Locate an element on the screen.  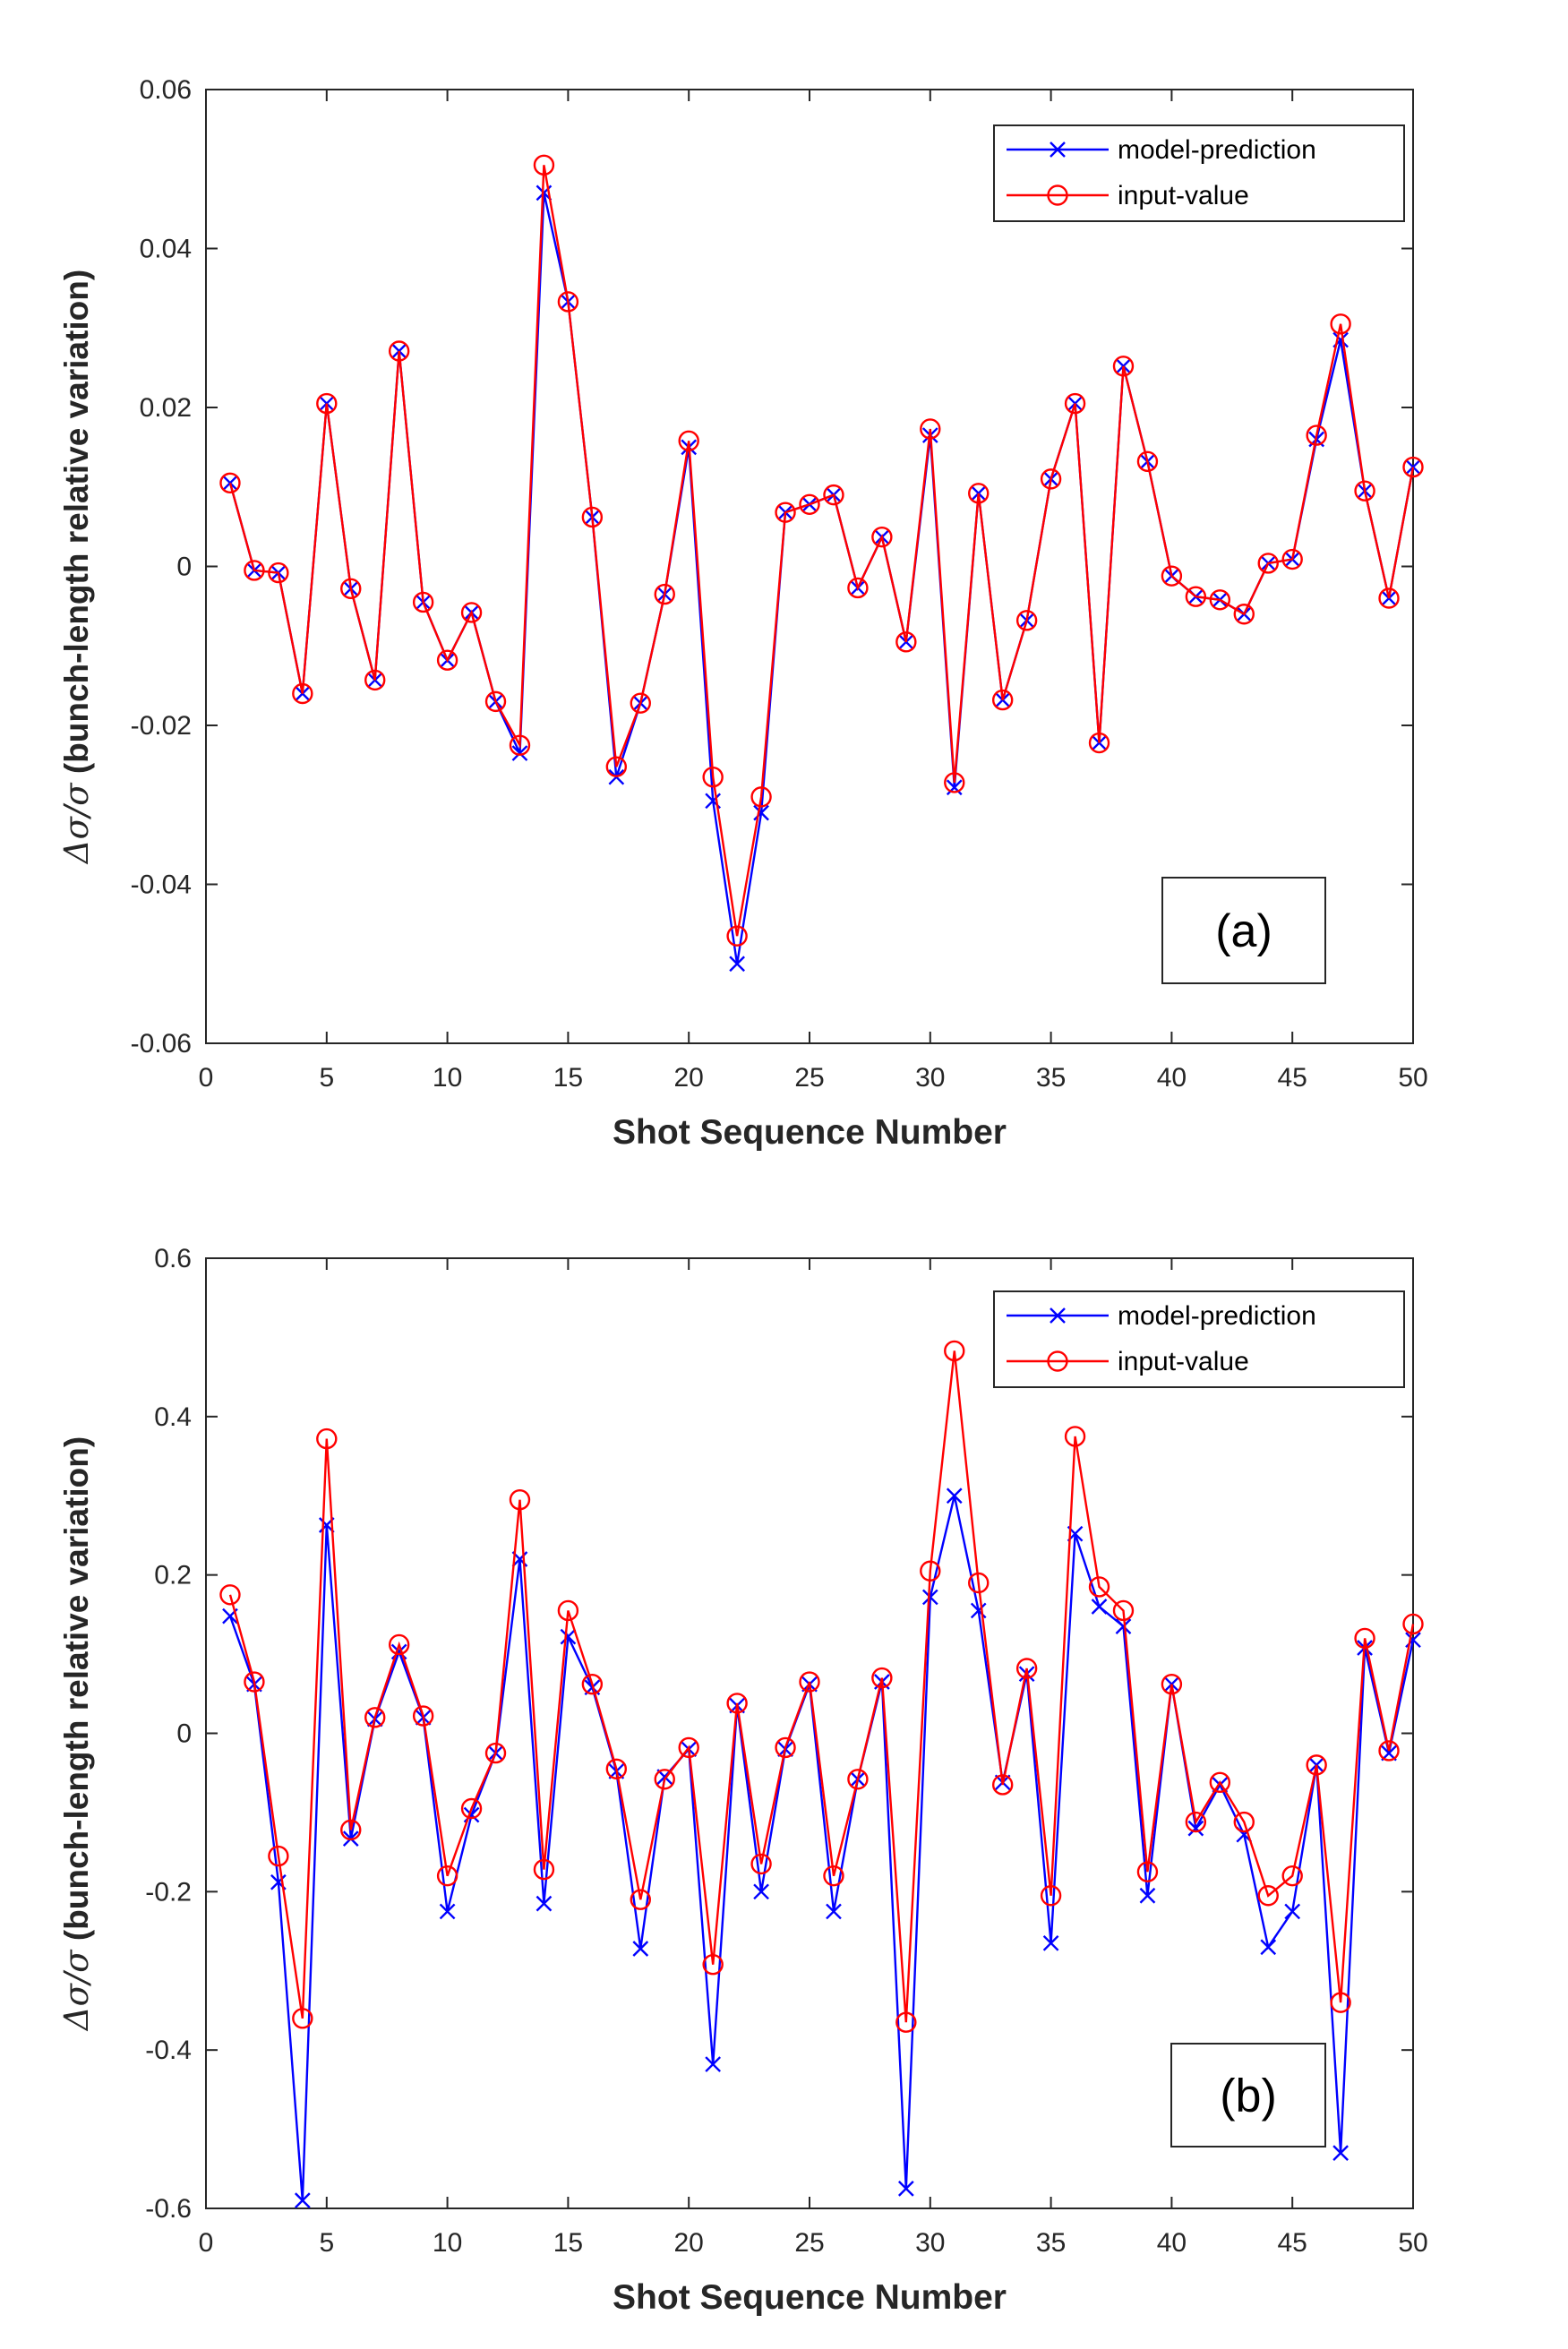
x-tick-label: 15 is located at coordinates (568, 2243).